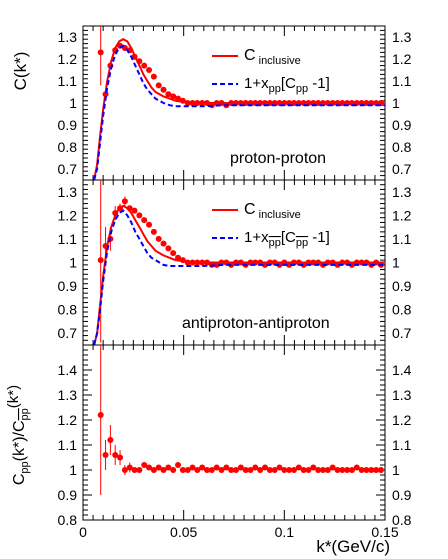 The image size is (448, 559). I want to click on x-tick-label: 0.15, so click(384, 532).